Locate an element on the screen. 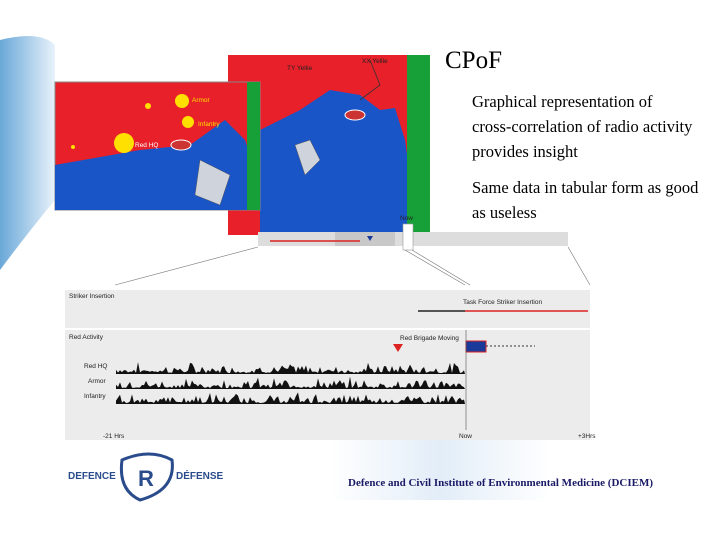 The image size is (720, 540). map-label: Infantry is located at coordinates (209, 124).